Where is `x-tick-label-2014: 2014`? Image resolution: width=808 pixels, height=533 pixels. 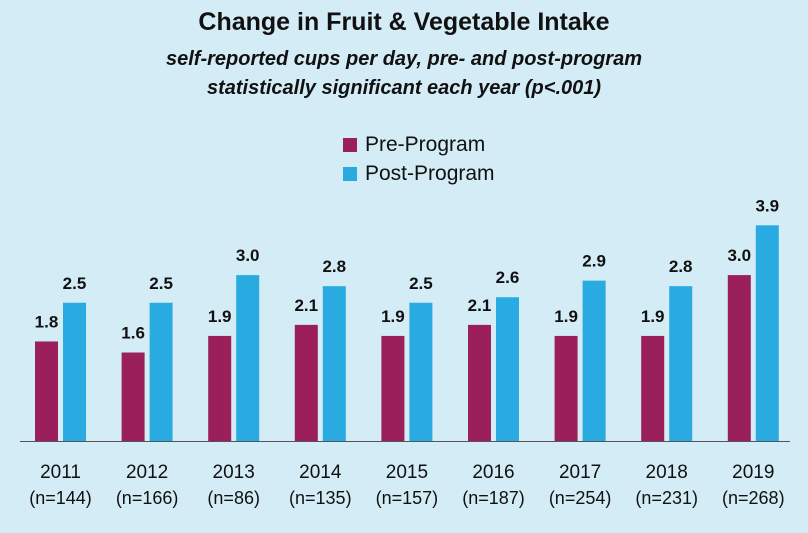 x-tick-label-2014: 2014 is located at coordinates (320, 472).